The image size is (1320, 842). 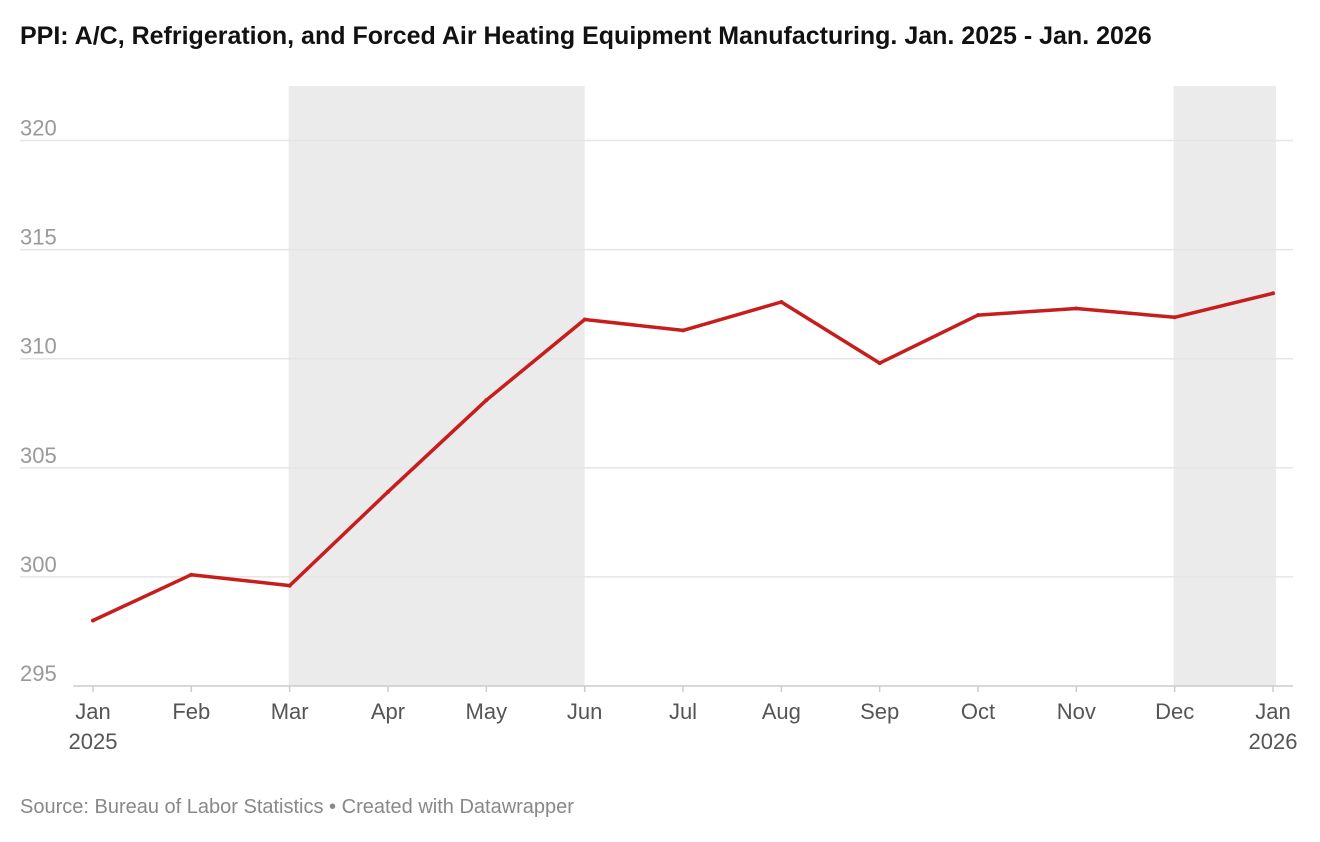 I want to click on credit-text: Created with Datawrapper, so click(x=457, y=807).